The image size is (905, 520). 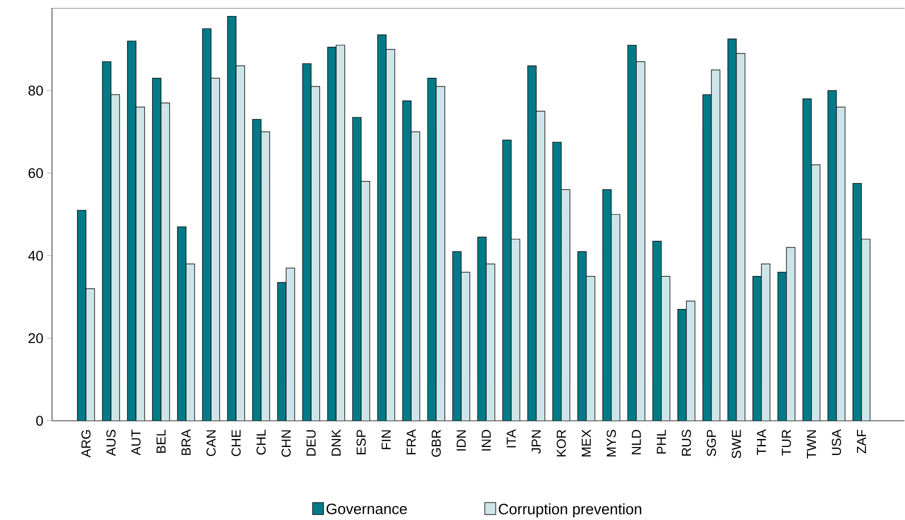 I want to click on x-tick-label: CHL, so click(x=261, y=442).